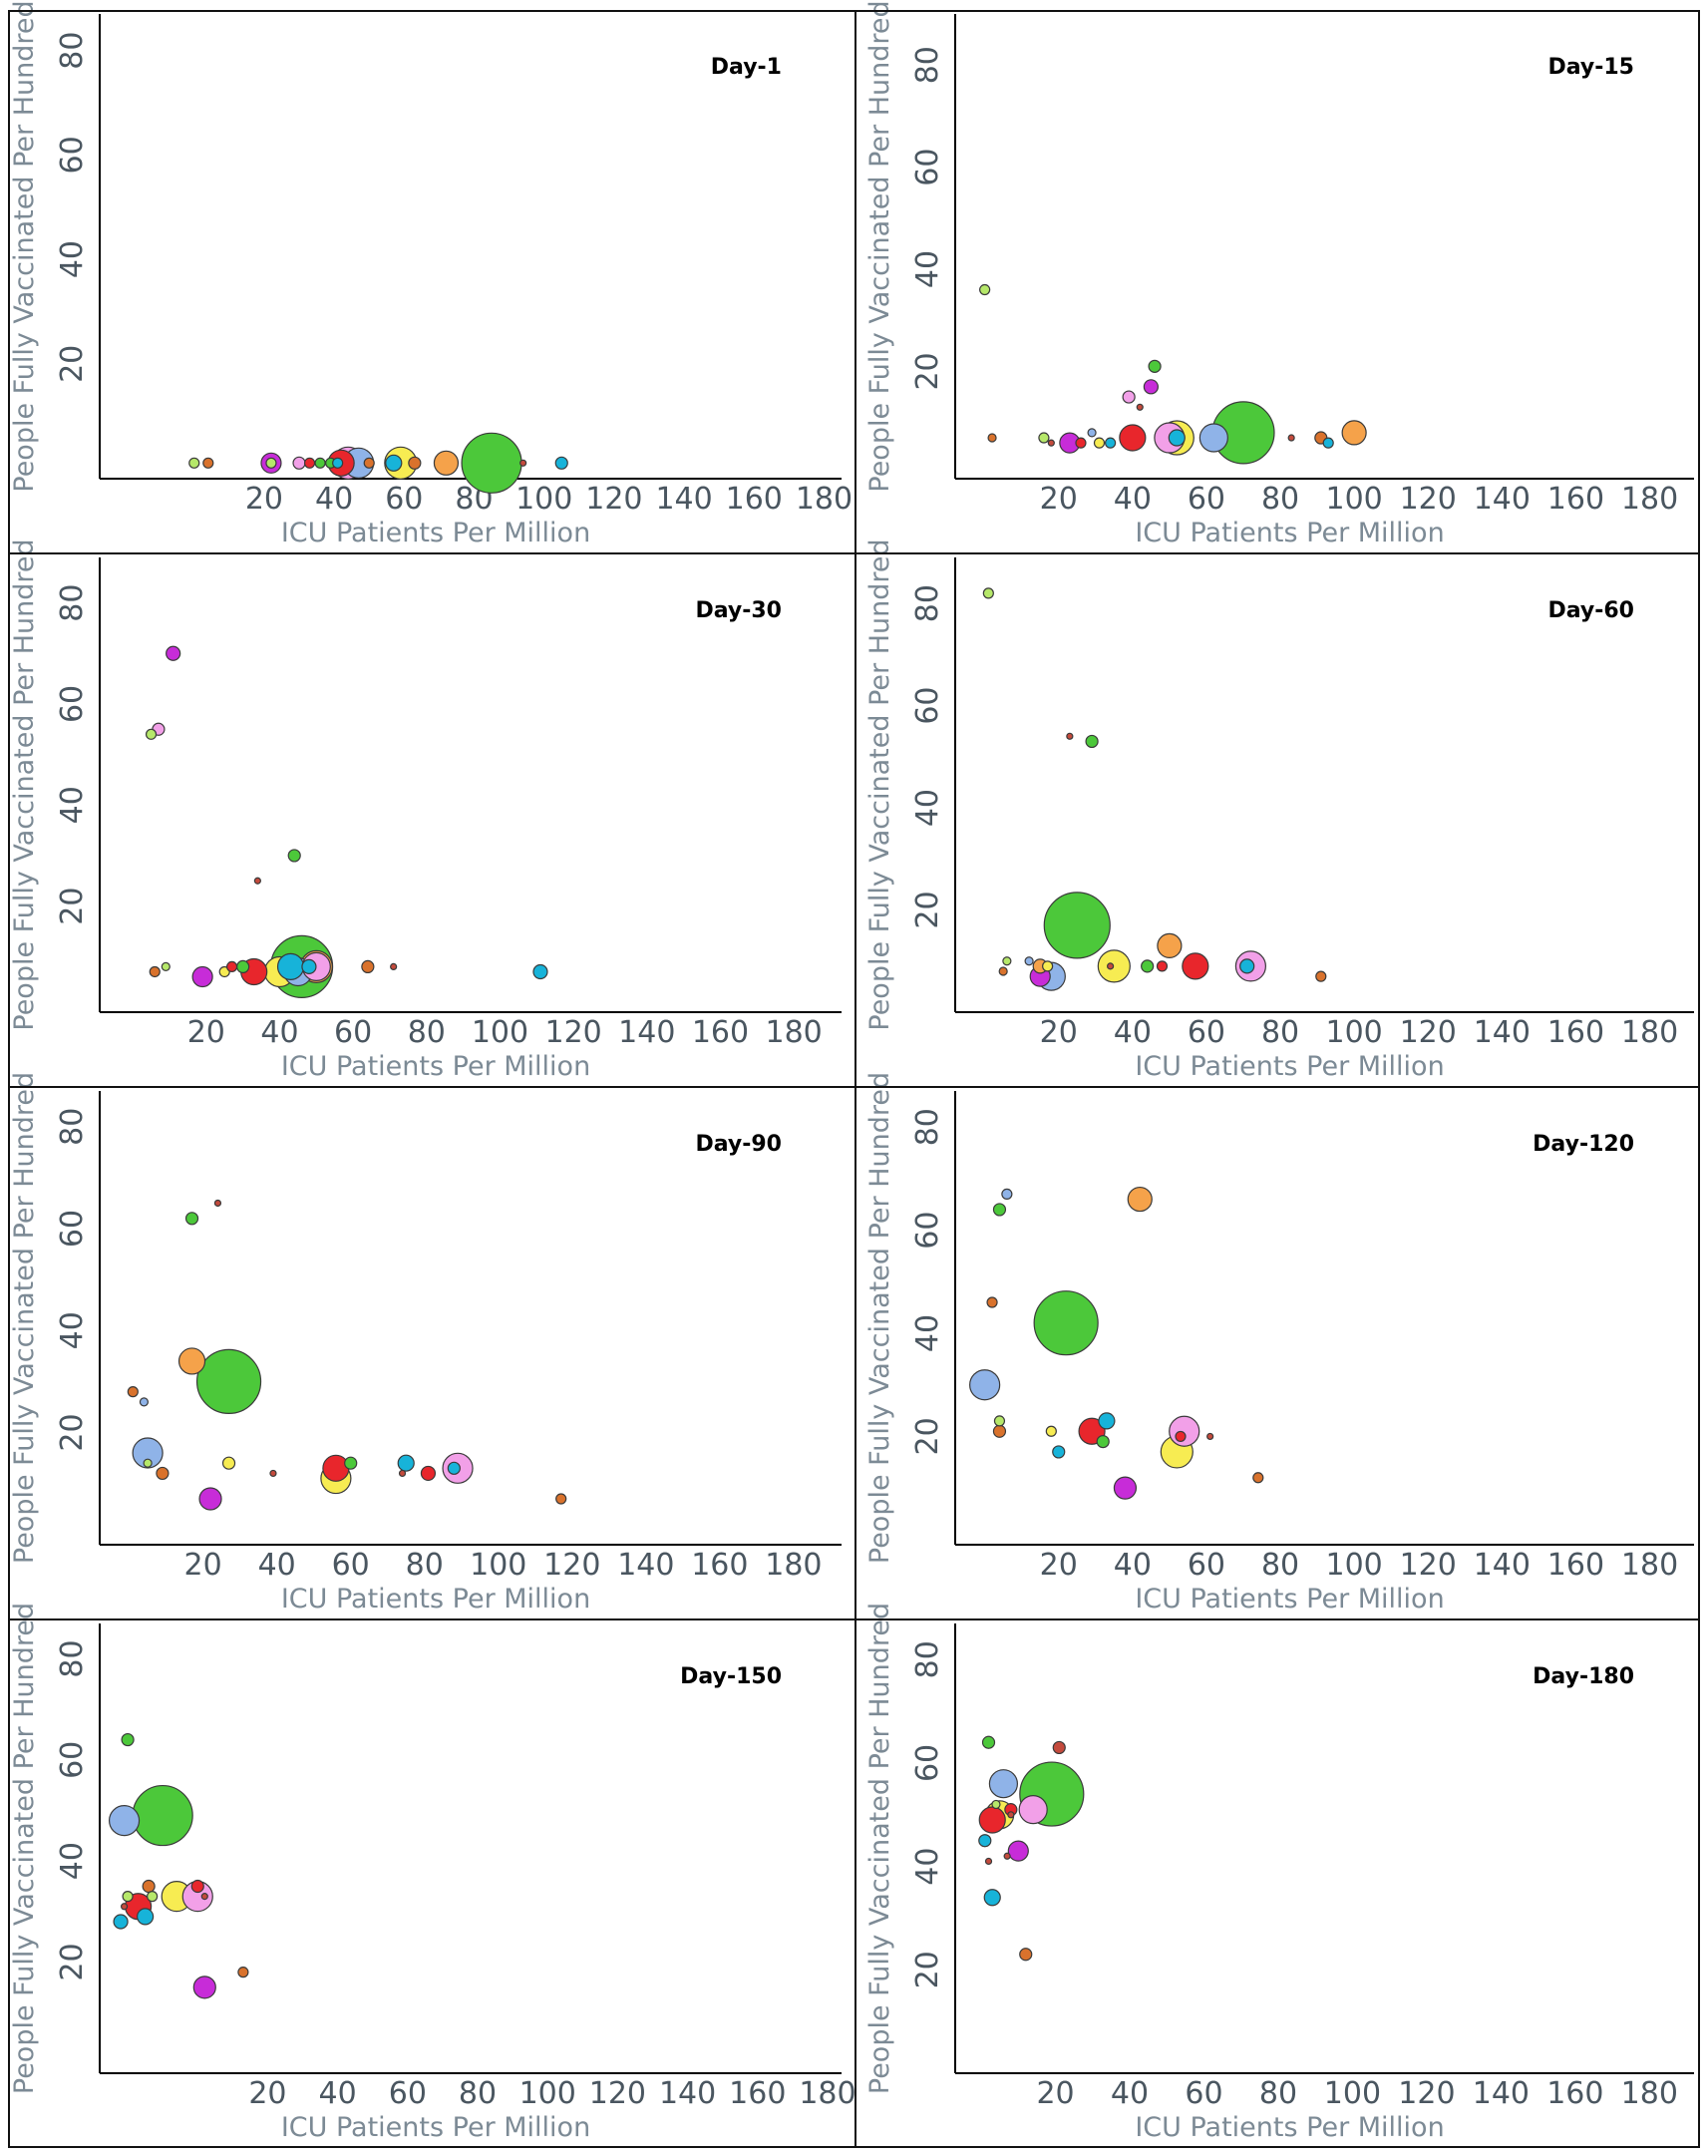 The height and width of the screenshot is (2156, 1708). I want to click on panel-title: Day-60, so click(1590, 610).